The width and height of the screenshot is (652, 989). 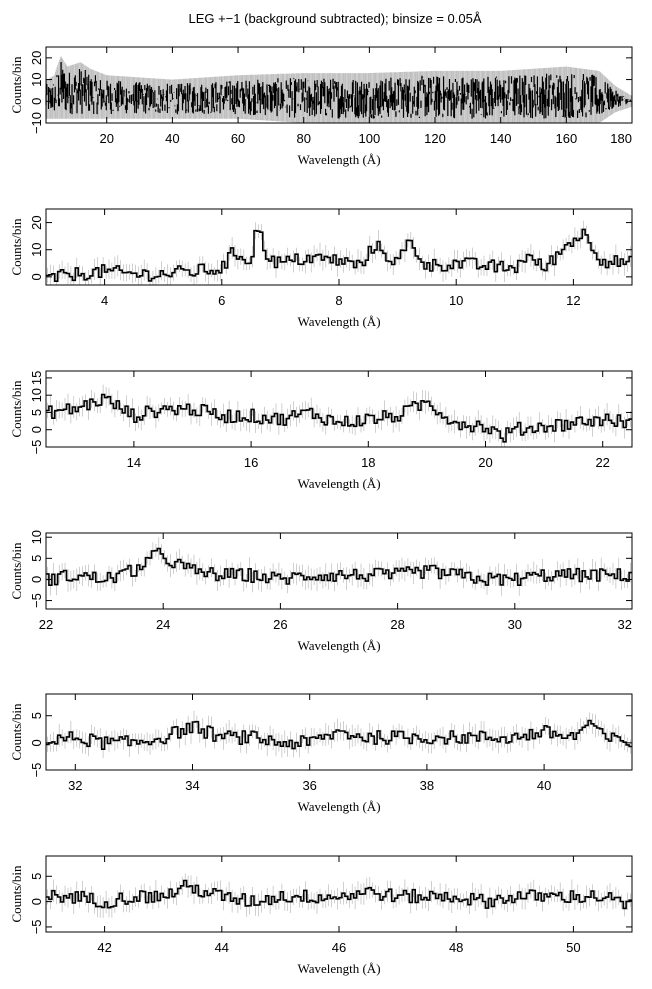 What do you see at coordinates (221, 300) in the screenshot?
I see `x-tick-label: 6` at bounding box center [221, 300].